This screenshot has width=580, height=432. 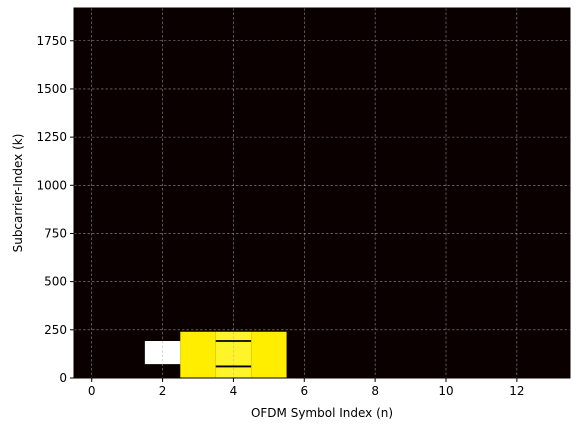 I want to click on y-tick-label: 750, so click(x=55, y=233).